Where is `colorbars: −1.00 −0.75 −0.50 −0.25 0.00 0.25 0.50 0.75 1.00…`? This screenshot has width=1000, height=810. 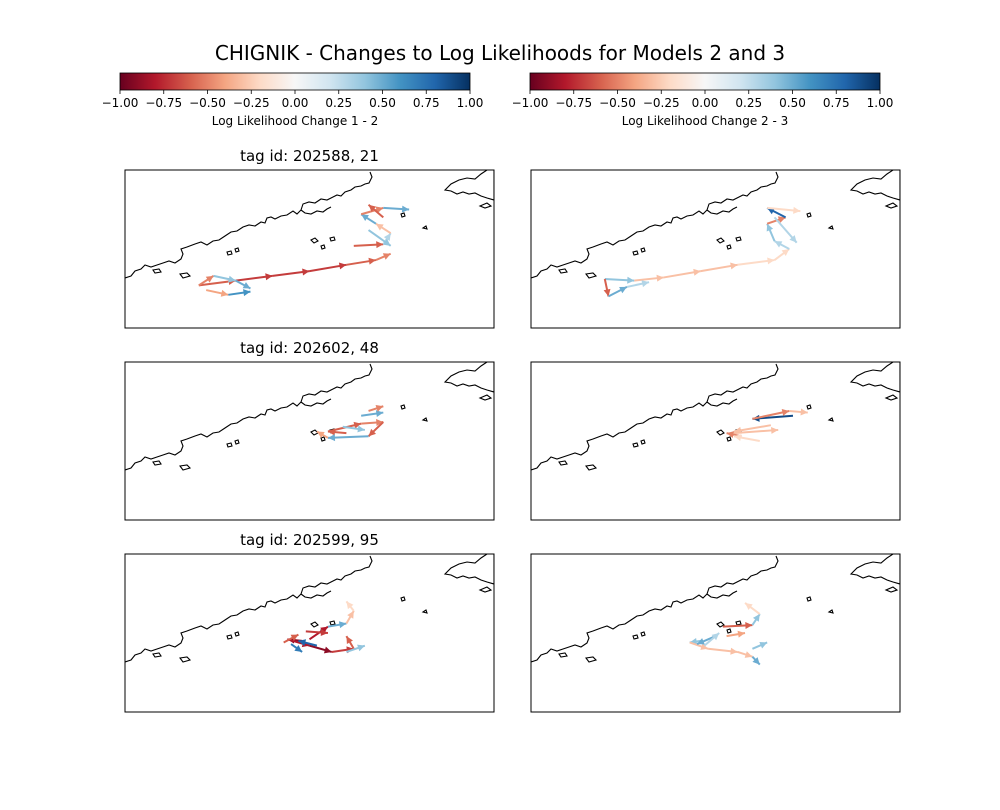
colorbars: −1.00 −0.75 −0.50 −0.25 0.00 0.25 0.50 0.75 1.00… is located at coordinates (497, 100).